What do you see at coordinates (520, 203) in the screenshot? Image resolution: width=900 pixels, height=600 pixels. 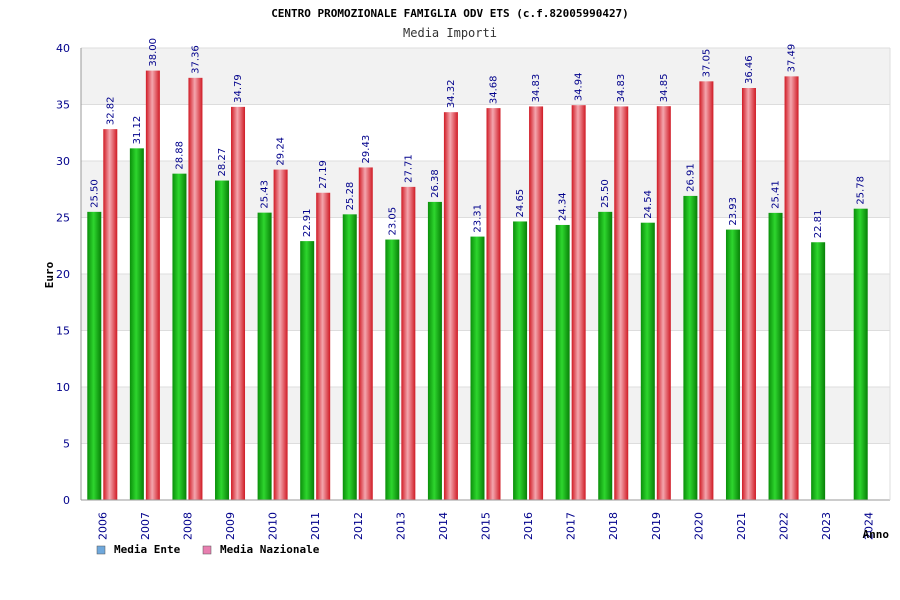 I see `value-label: 24.65` at bounding box center [520, 203].